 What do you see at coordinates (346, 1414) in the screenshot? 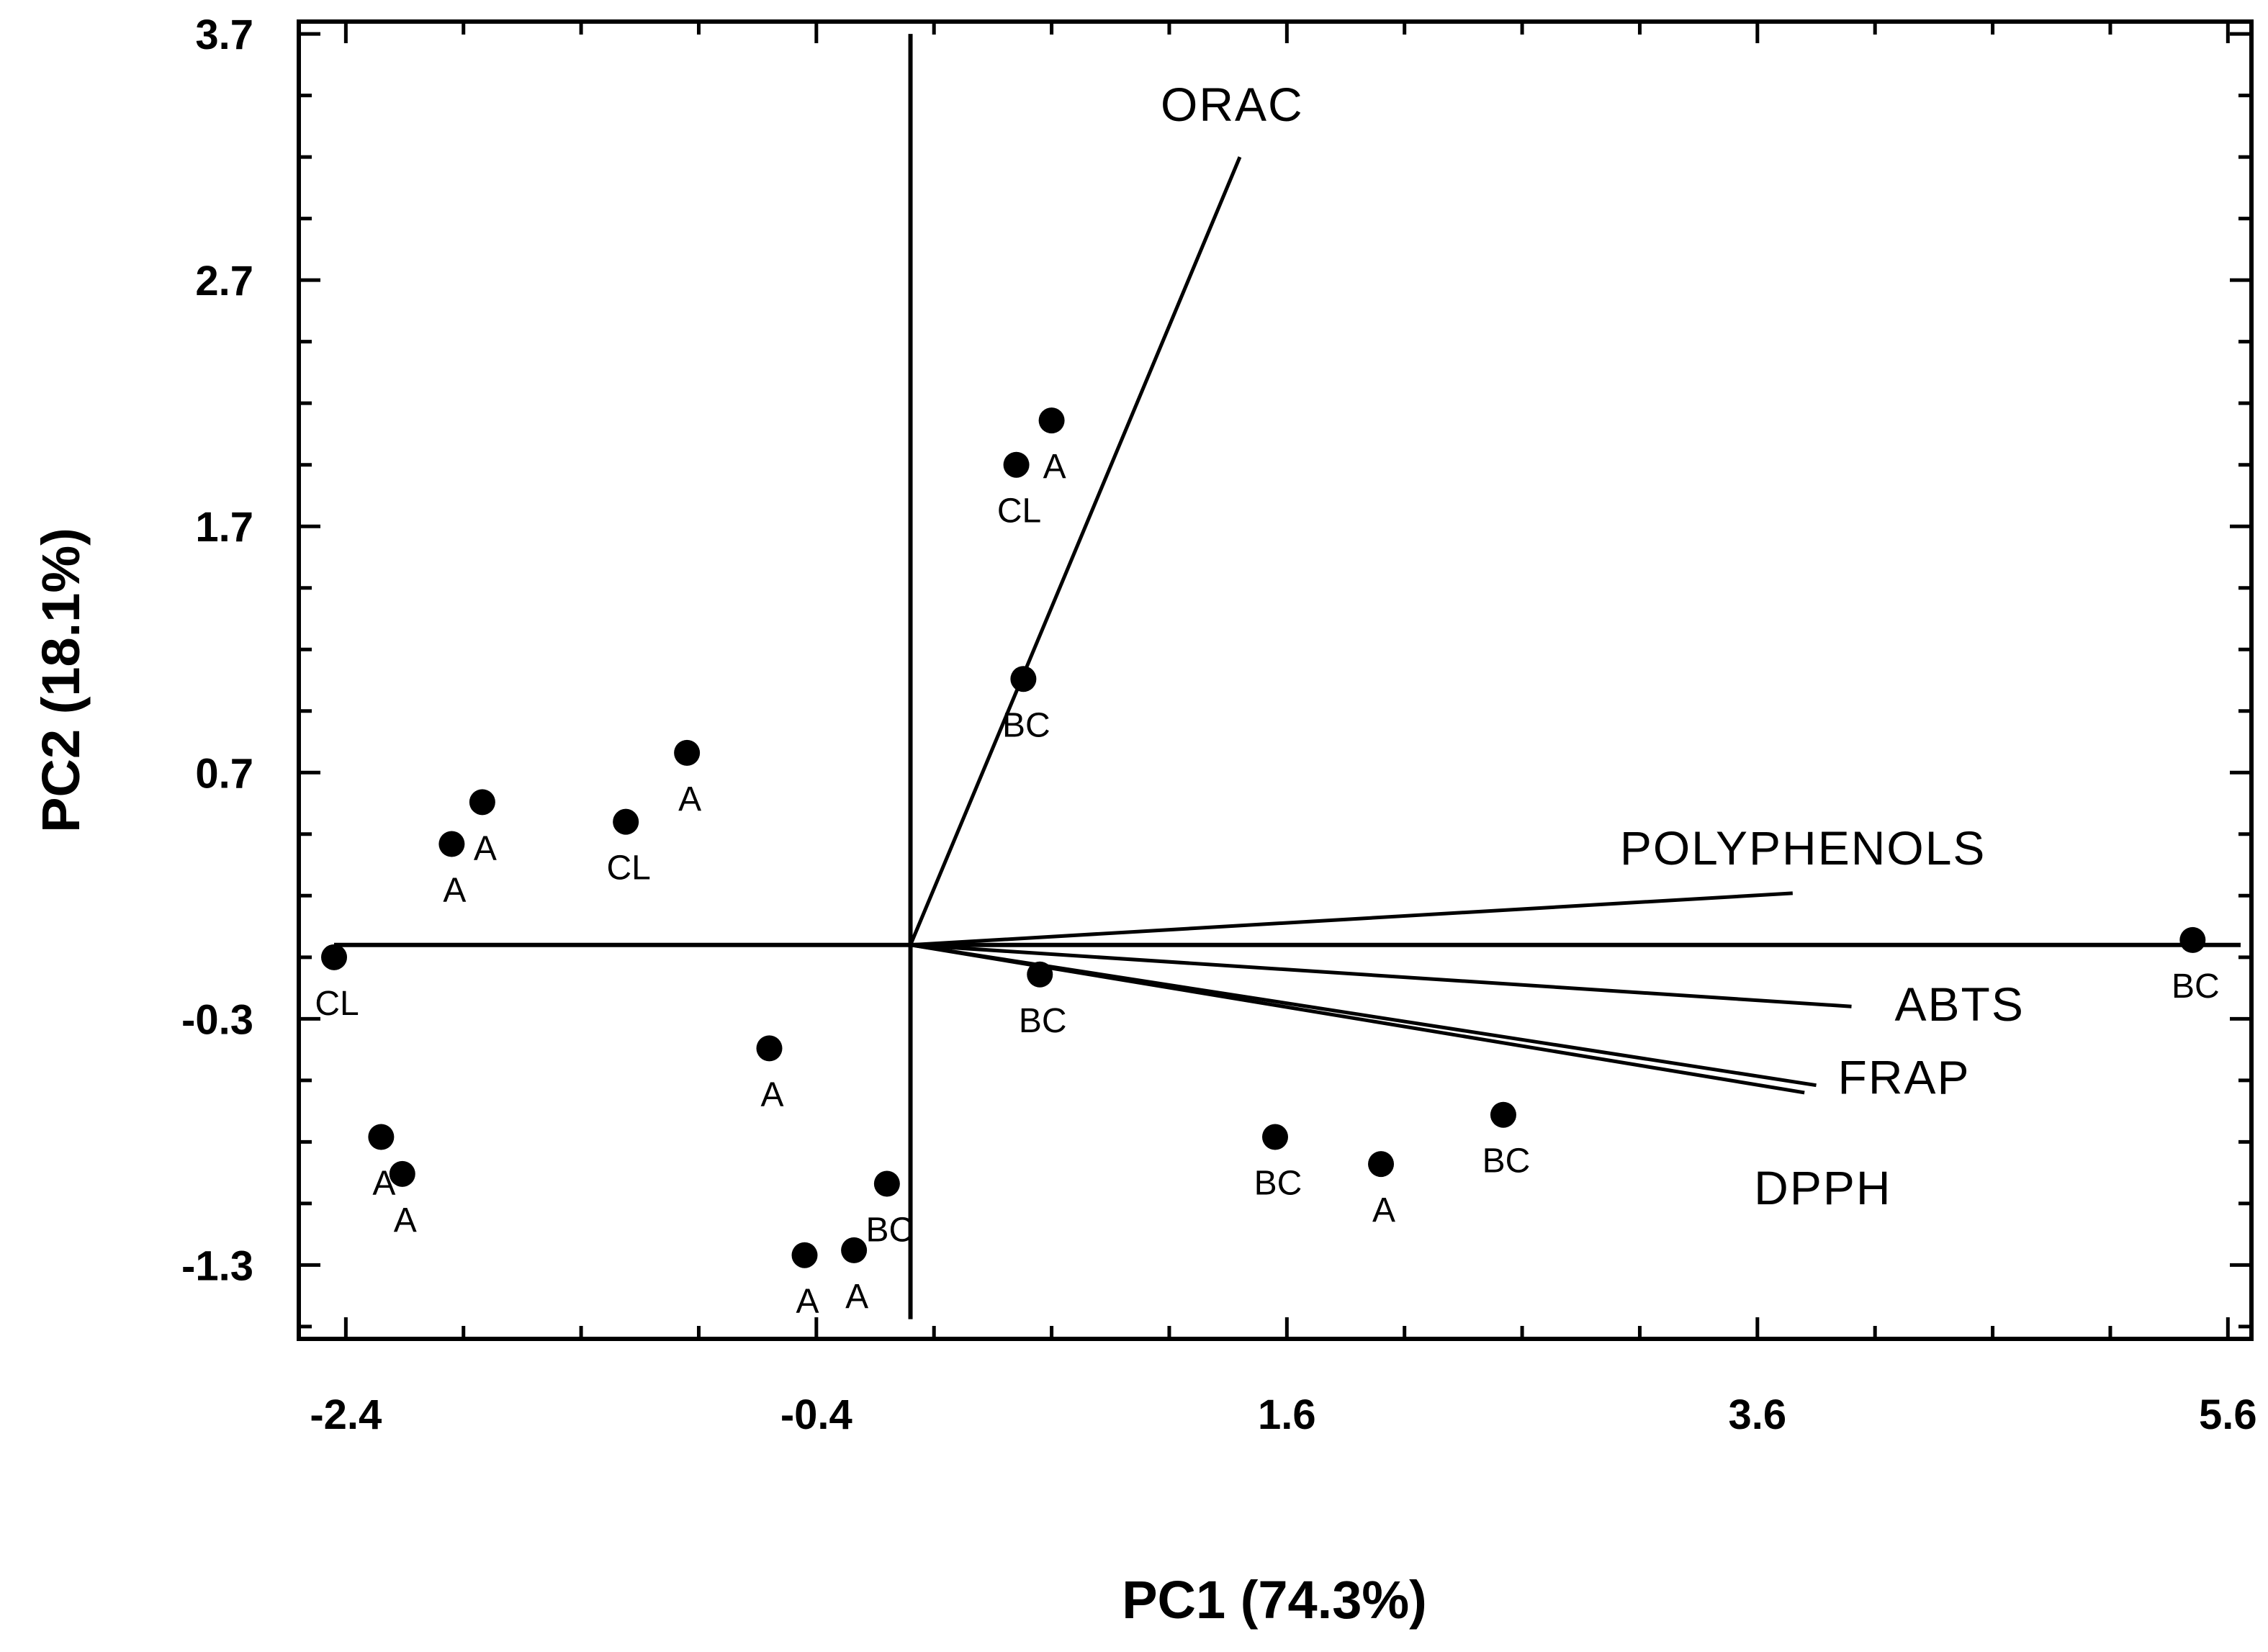
I see `x-tick-label: -2.4` at bounding box center [346, 1414].